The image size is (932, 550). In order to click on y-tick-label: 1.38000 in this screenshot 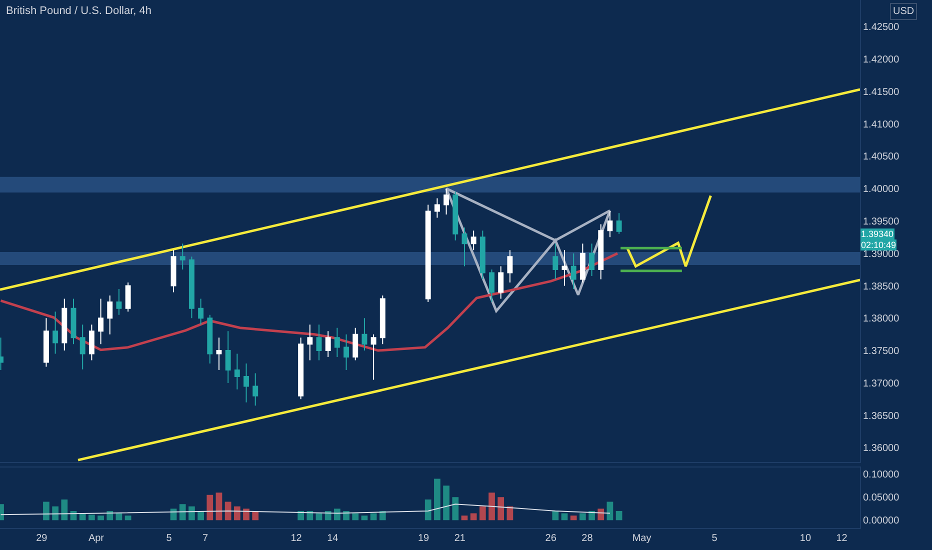, I will do `click(881, 319)`.